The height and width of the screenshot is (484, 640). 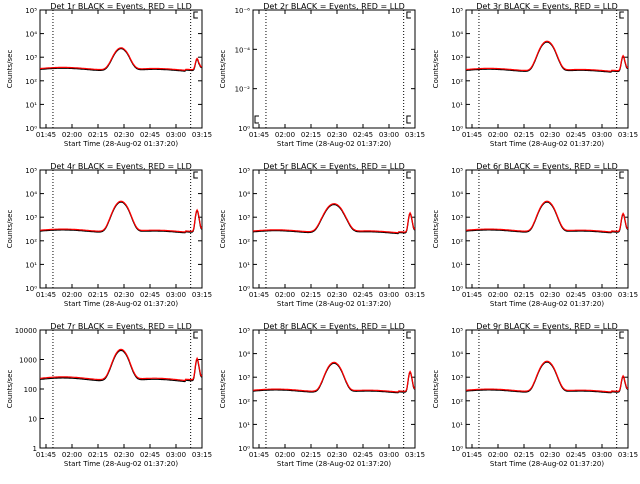 What do you see at coordinates (334, 69) in the screenshot?
I see `plot-frame` at bounding box center [334, 69].